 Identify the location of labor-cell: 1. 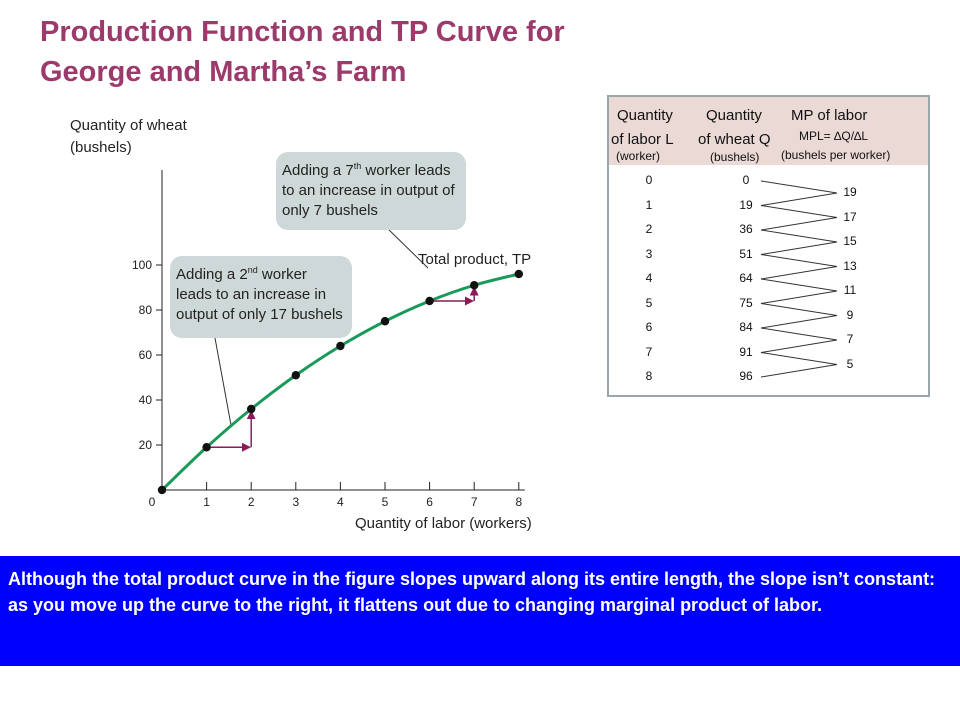
(649, 204).